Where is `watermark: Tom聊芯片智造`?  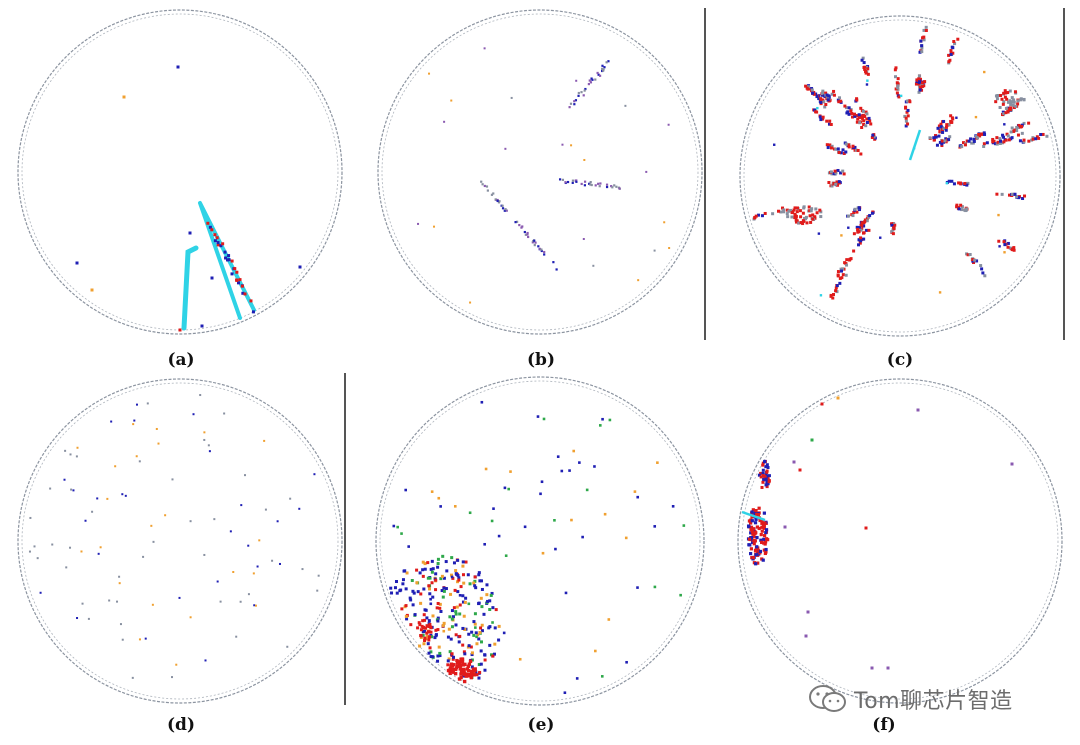
watermark: Tom聊芯片智造 is located at coordinates (910, 699).